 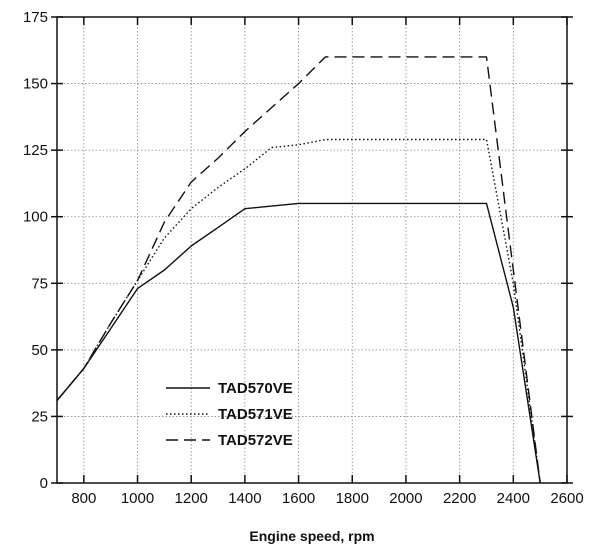 What do you see at coordinates (513, 498) in the screenshot?
I see `x-tick-label: 2400` at bounding box center [513, 498].